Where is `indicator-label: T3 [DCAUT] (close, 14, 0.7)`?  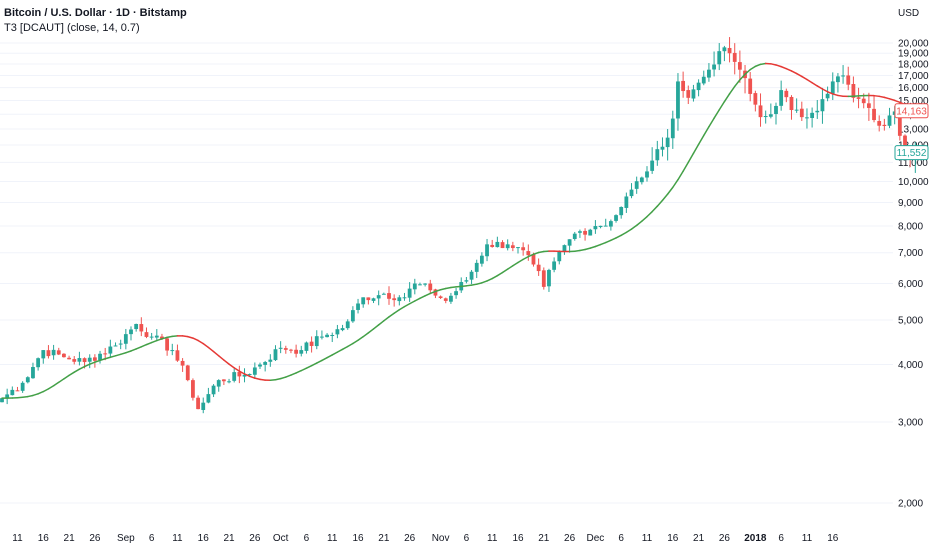
indicator-label: T3 [DCAUT] (close, 14, 0.7) is located at coordinates (72, 28).